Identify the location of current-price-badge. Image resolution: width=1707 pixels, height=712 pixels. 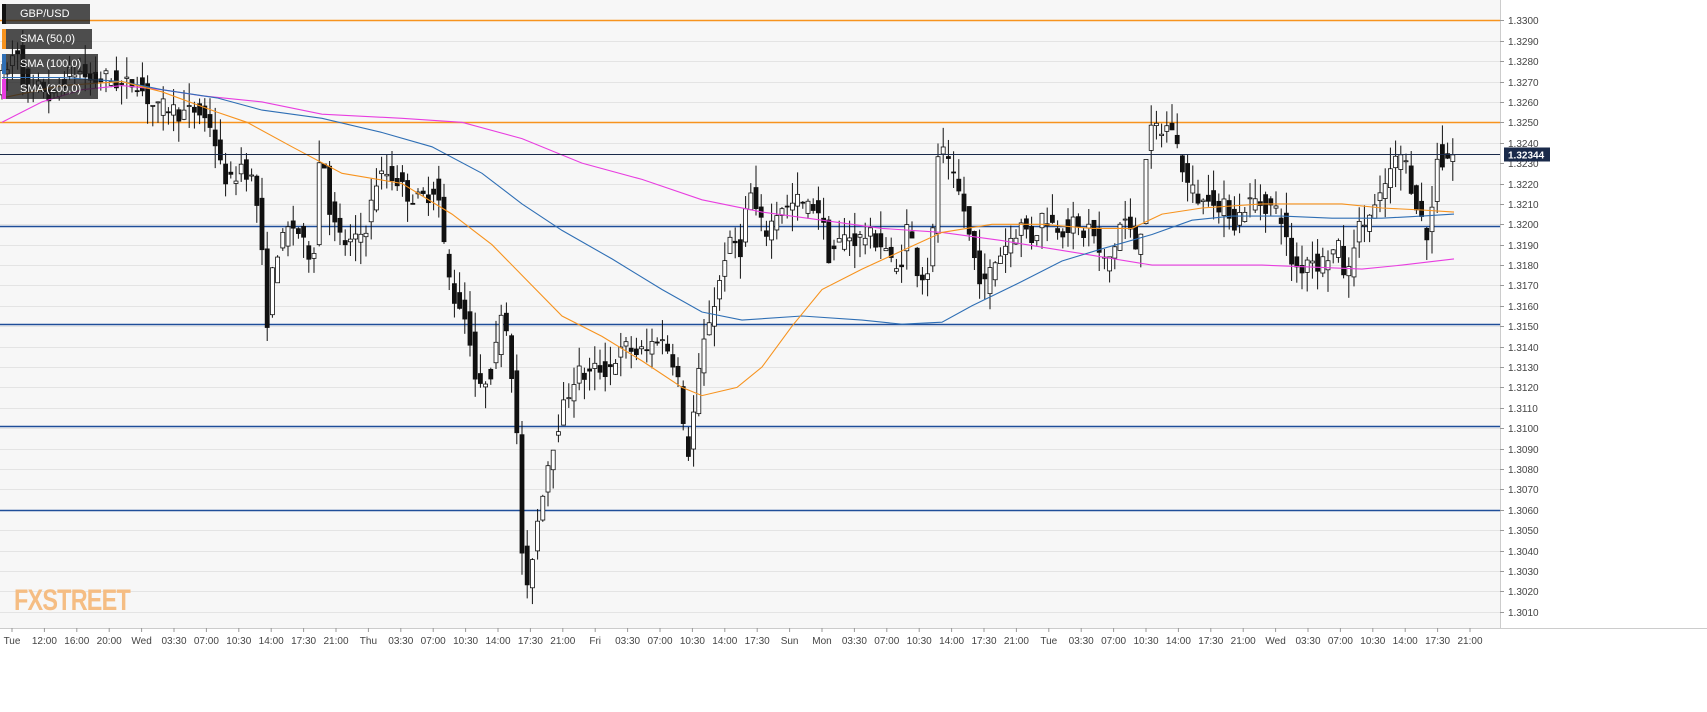
(1527, 154).